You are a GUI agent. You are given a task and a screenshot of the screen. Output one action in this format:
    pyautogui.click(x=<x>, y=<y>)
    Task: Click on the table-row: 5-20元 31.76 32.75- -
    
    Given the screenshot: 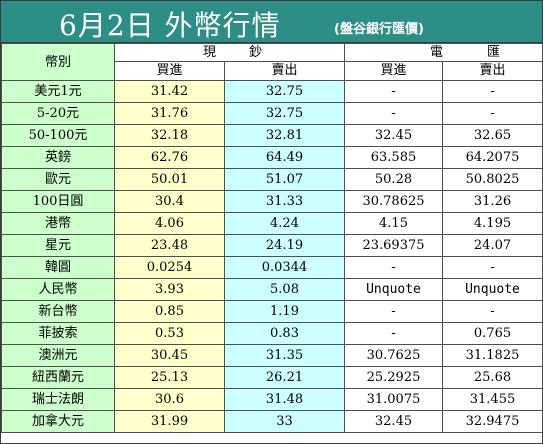 What is the action you would take?
    pyautogui.click(x=272, y=113)
    